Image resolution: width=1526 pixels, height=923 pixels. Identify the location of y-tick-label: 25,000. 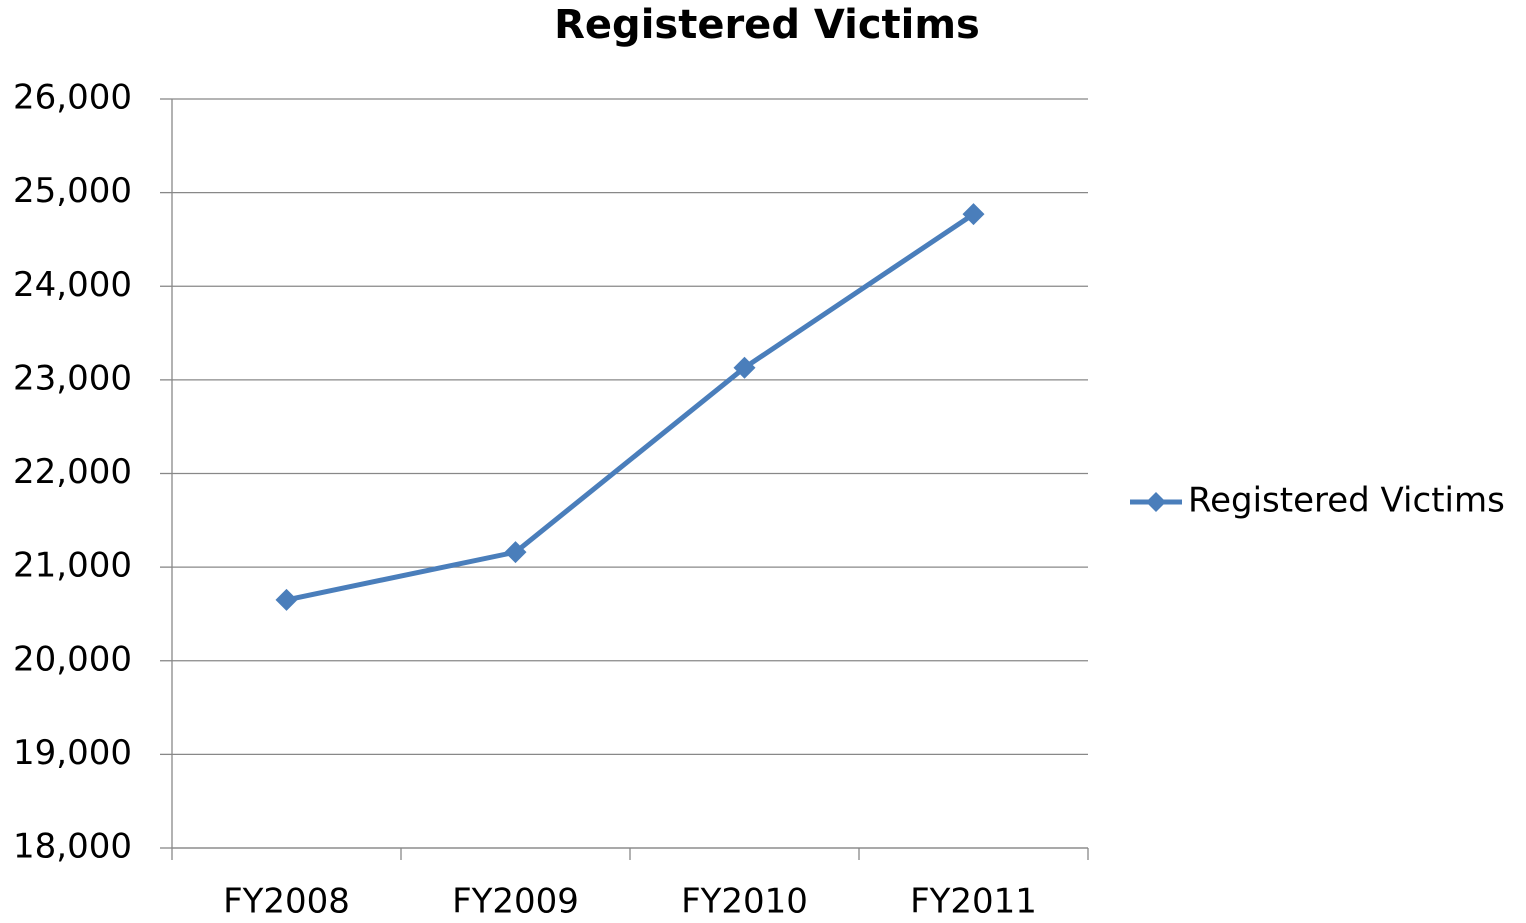
(72, 191).